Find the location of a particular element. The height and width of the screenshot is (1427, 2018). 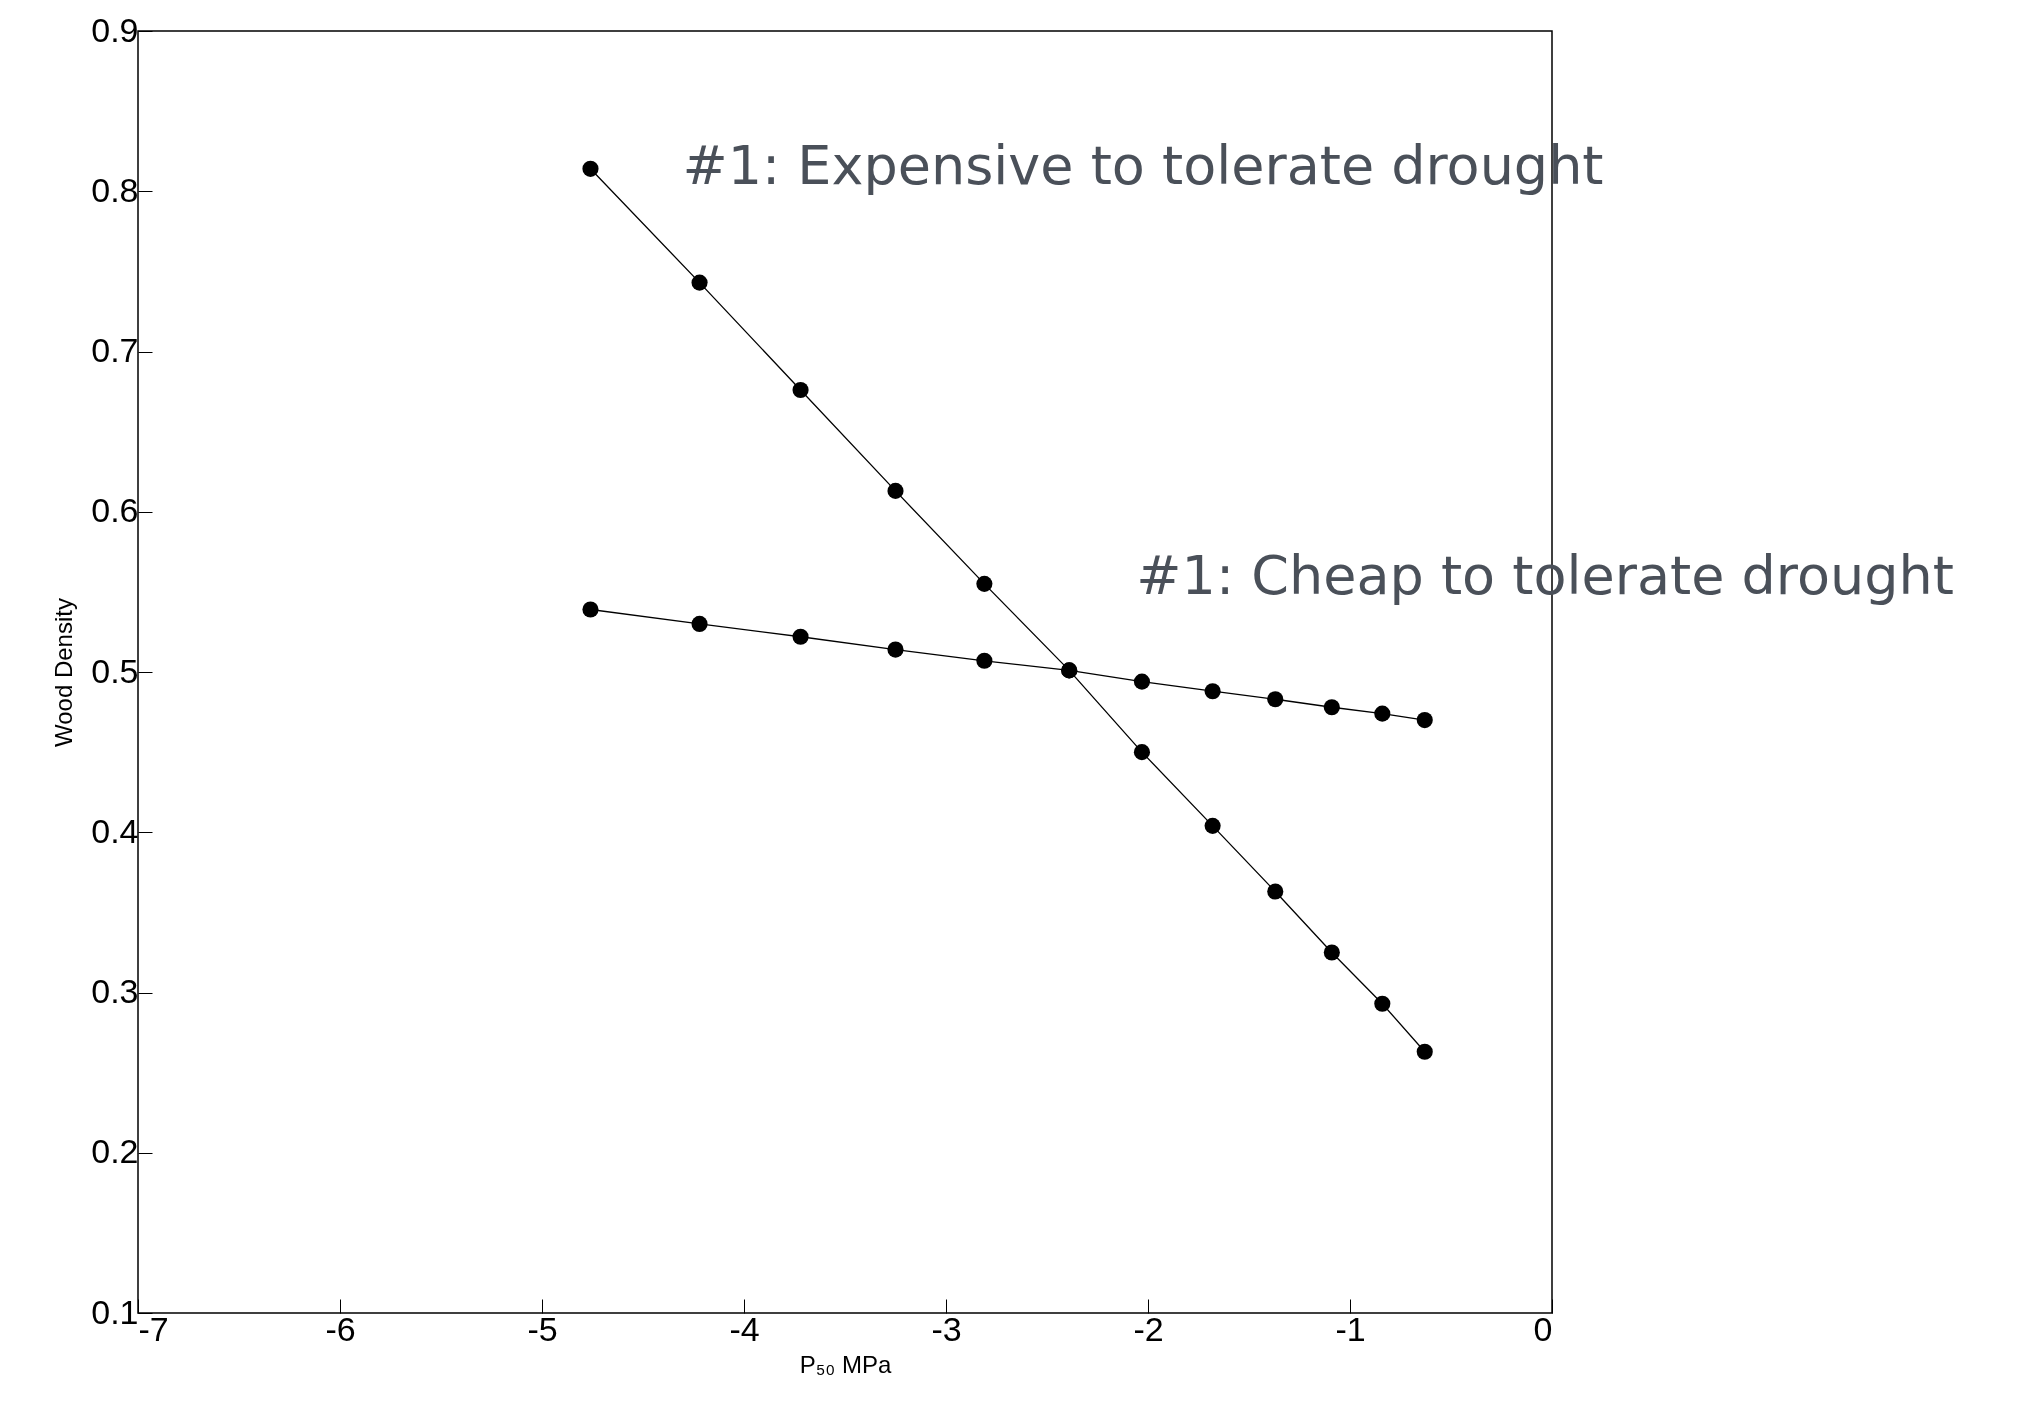

y-tick-label: 0.7 is located at coordinates (115, 350).